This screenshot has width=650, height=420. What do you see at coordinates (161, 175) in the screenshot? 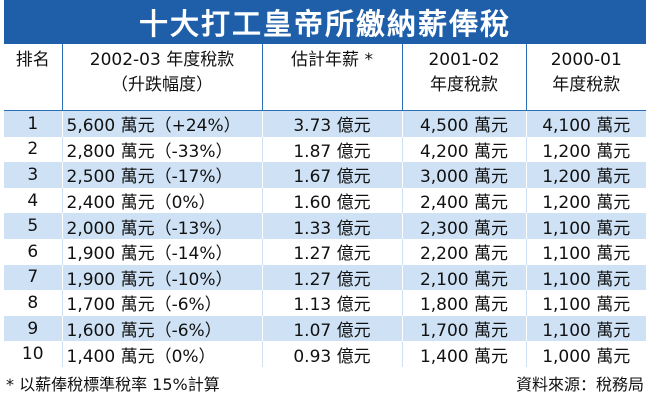
I see `tax-cell: 2,500 萬元（-17%）` at bounding box center [161, 175].